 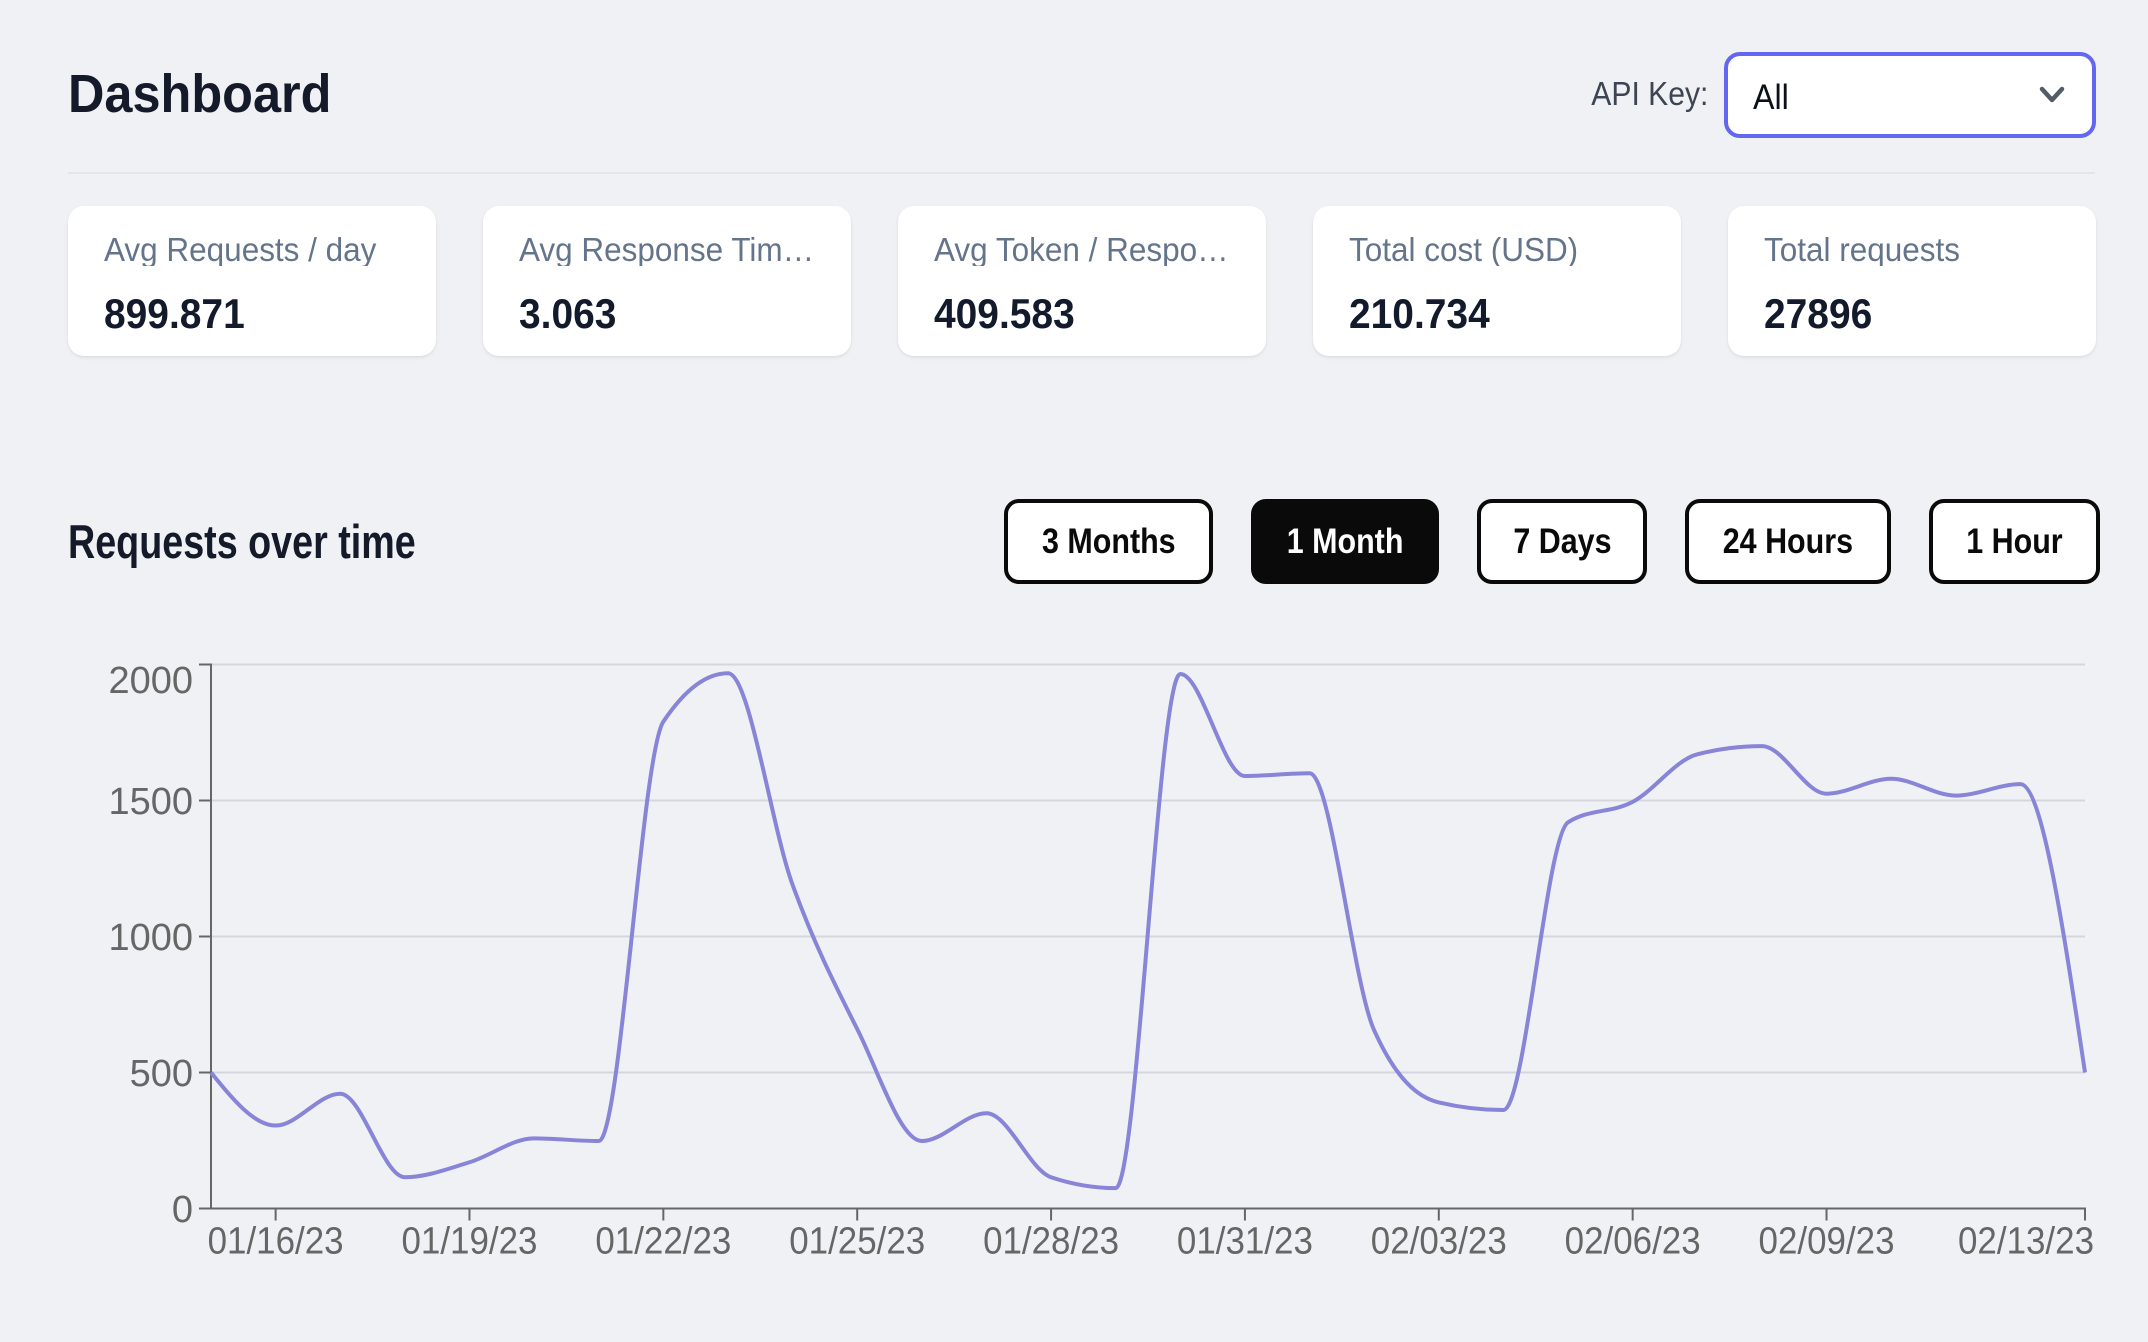 What do you see at coordinates (1464, 249) in the screenshot?
I see `stat-card-label: Total cost (USD)` at bounding box center [1464, 249].